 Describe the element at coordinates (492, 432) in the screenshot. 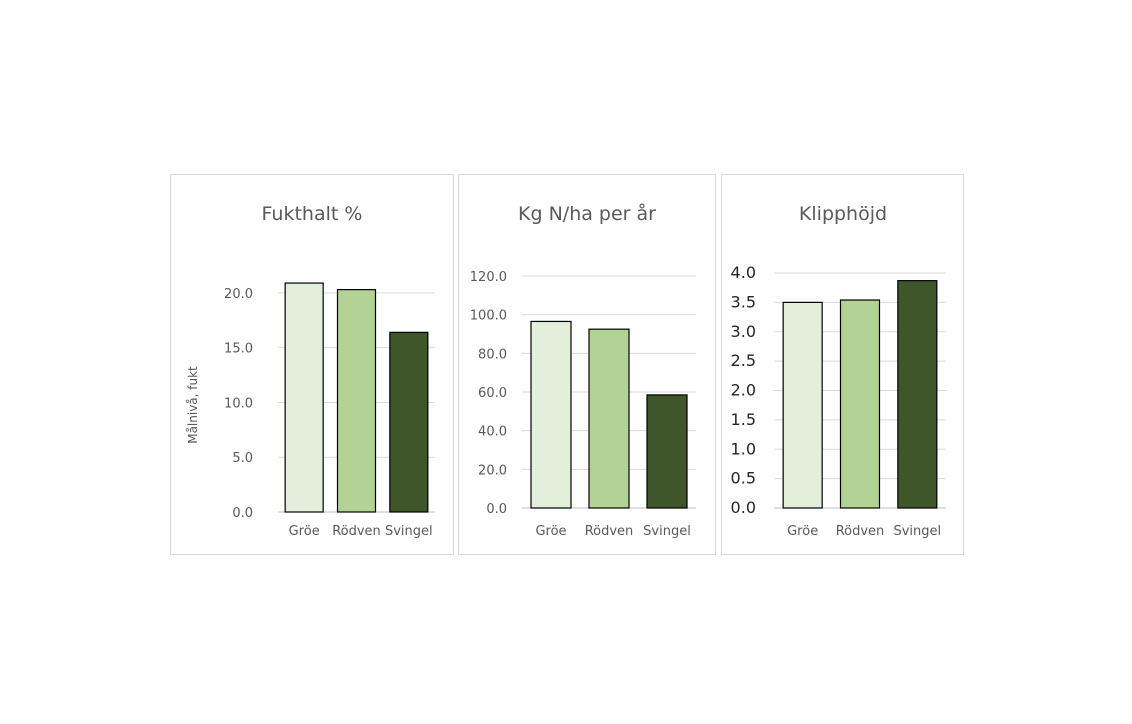

I see `y-tick-label: 40.0` at that location.